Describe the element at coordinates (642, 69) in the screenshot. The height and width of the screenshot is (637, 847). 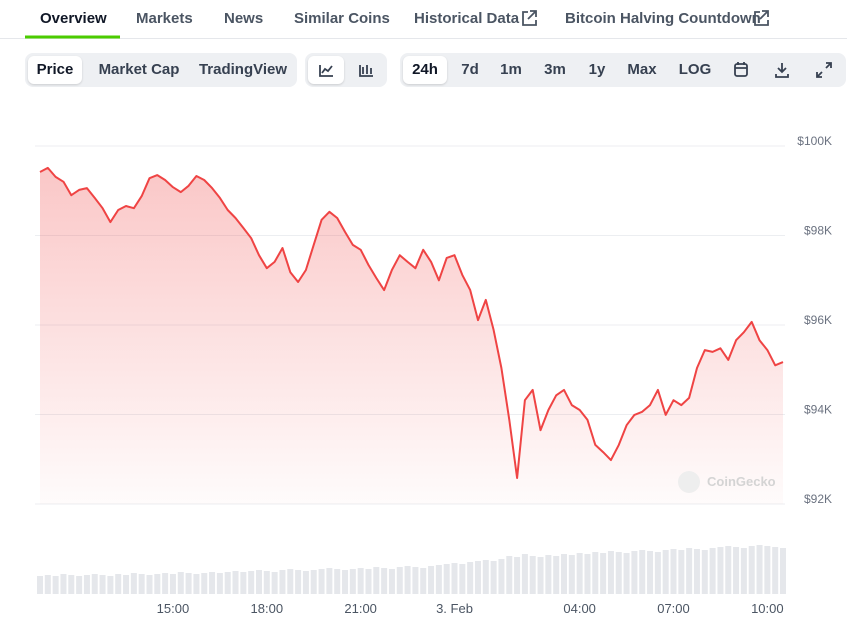
I see `range-button: Max` at that location.